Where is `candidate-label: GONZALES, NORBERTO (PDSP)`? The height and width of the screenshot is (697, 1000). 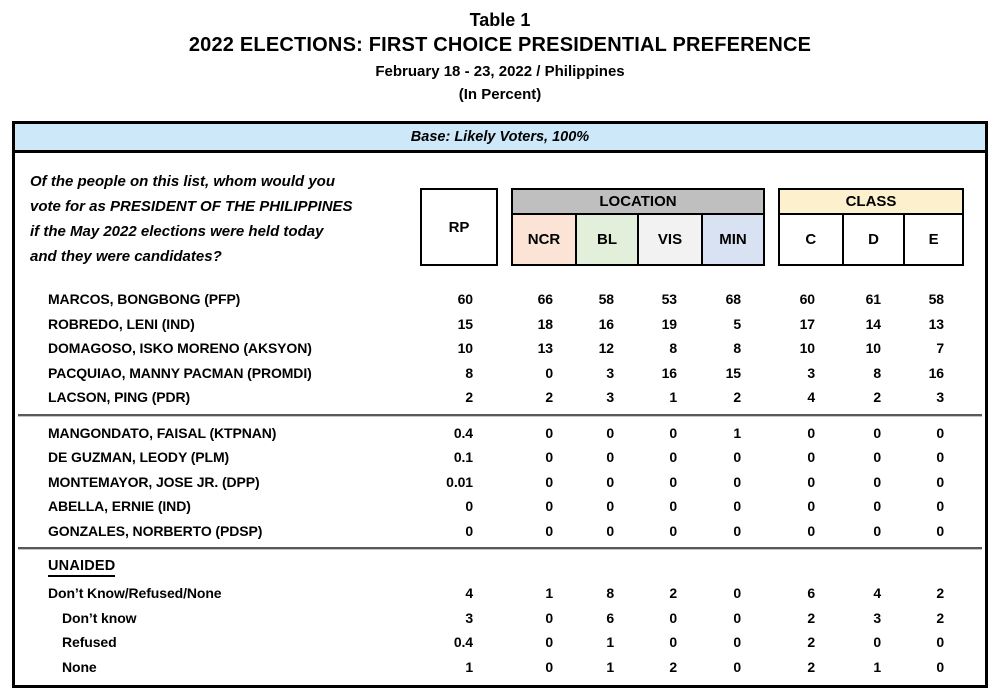 candidate-label: GONZALES, NORBERTO (PDSP) is located at coordinates (155, 530).